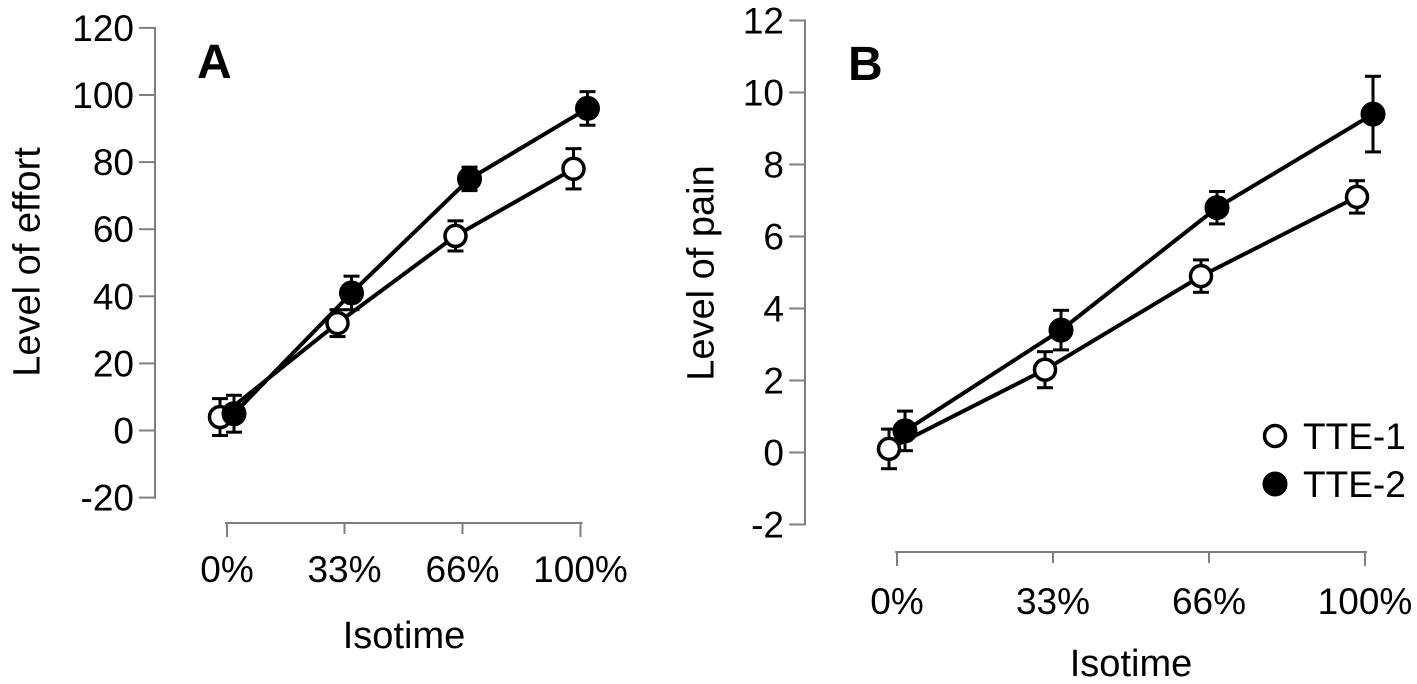 Image resolution: width=1417 pixels, height=684 pixels. What do you see at coordinates (1131, 663) in the screenshot?
I see `panel-b-x-axis-title: Isotime` at bounding box center [1131, 663].